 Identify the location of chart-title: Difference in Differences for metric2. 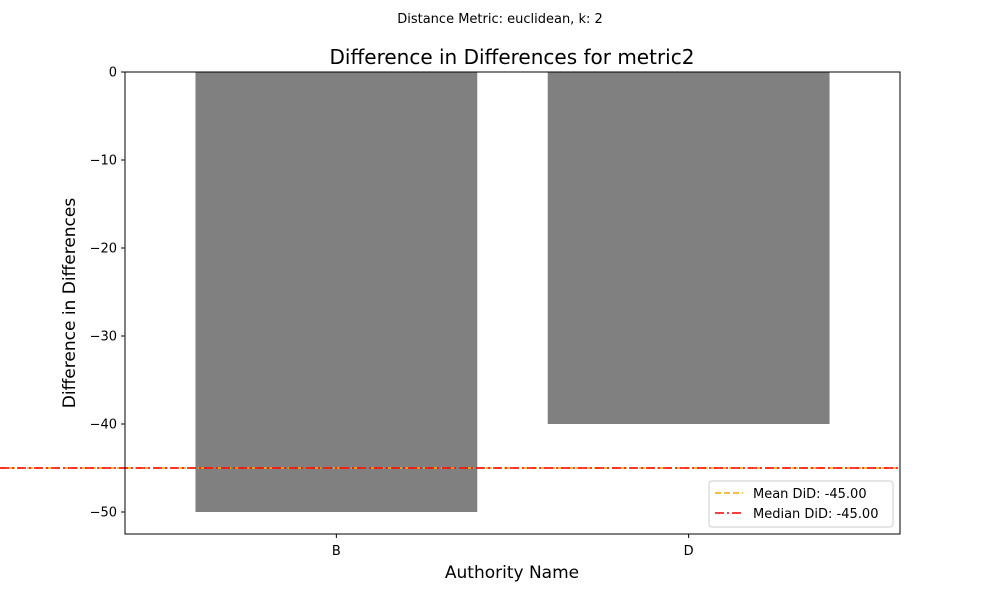
(512, 57).